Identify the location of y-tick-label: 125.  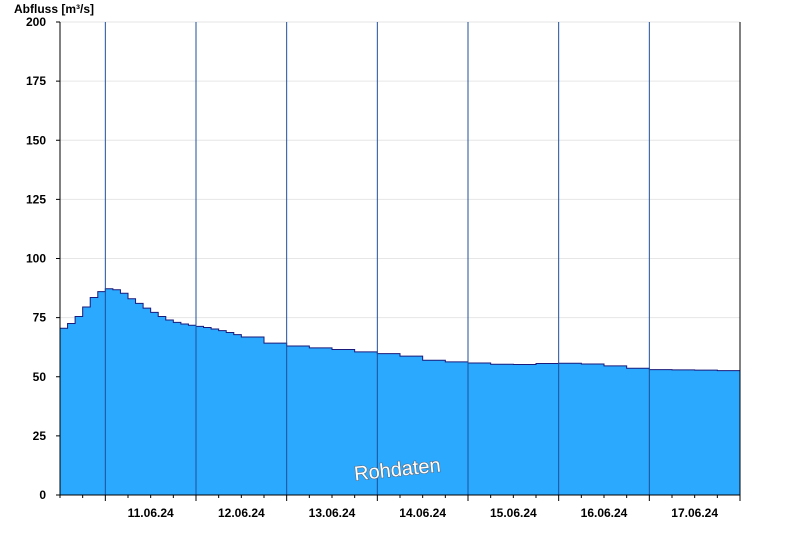
(36, 199).